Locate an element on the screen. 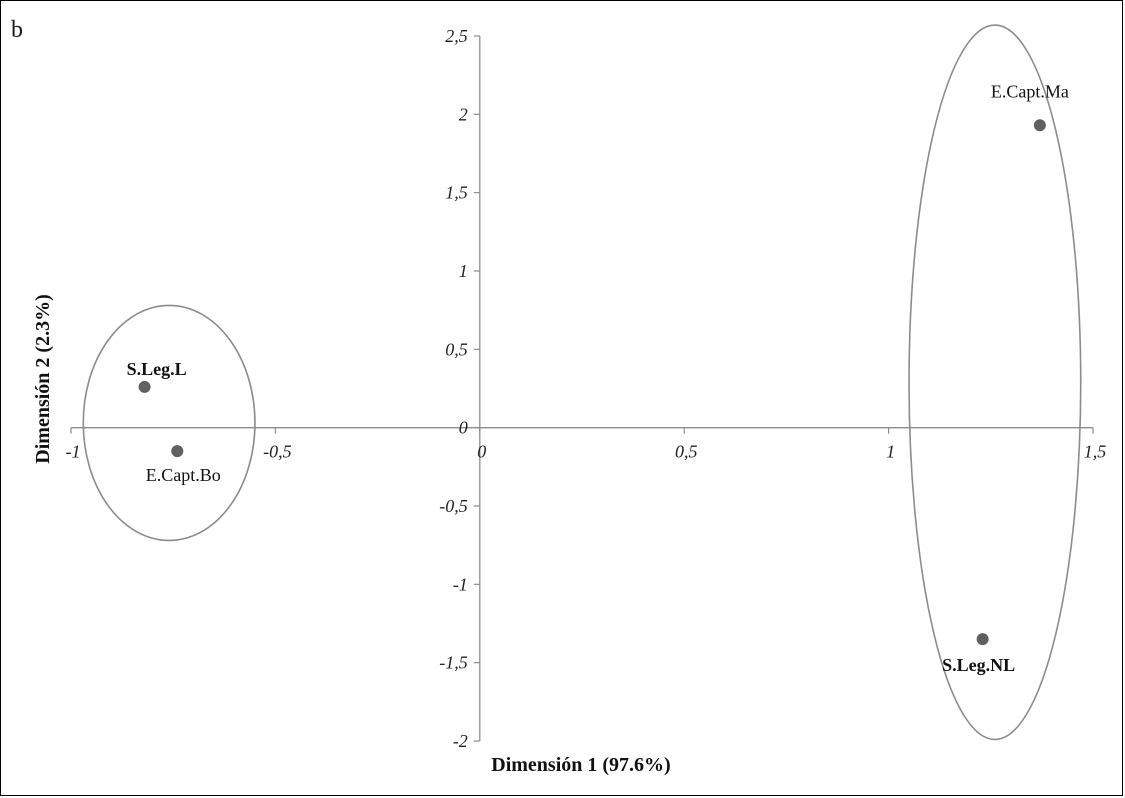 Image resolution: width=1125 pixels, height=798 pixels. y-tick-label: 1,5 is located at coordinates (456, 193).